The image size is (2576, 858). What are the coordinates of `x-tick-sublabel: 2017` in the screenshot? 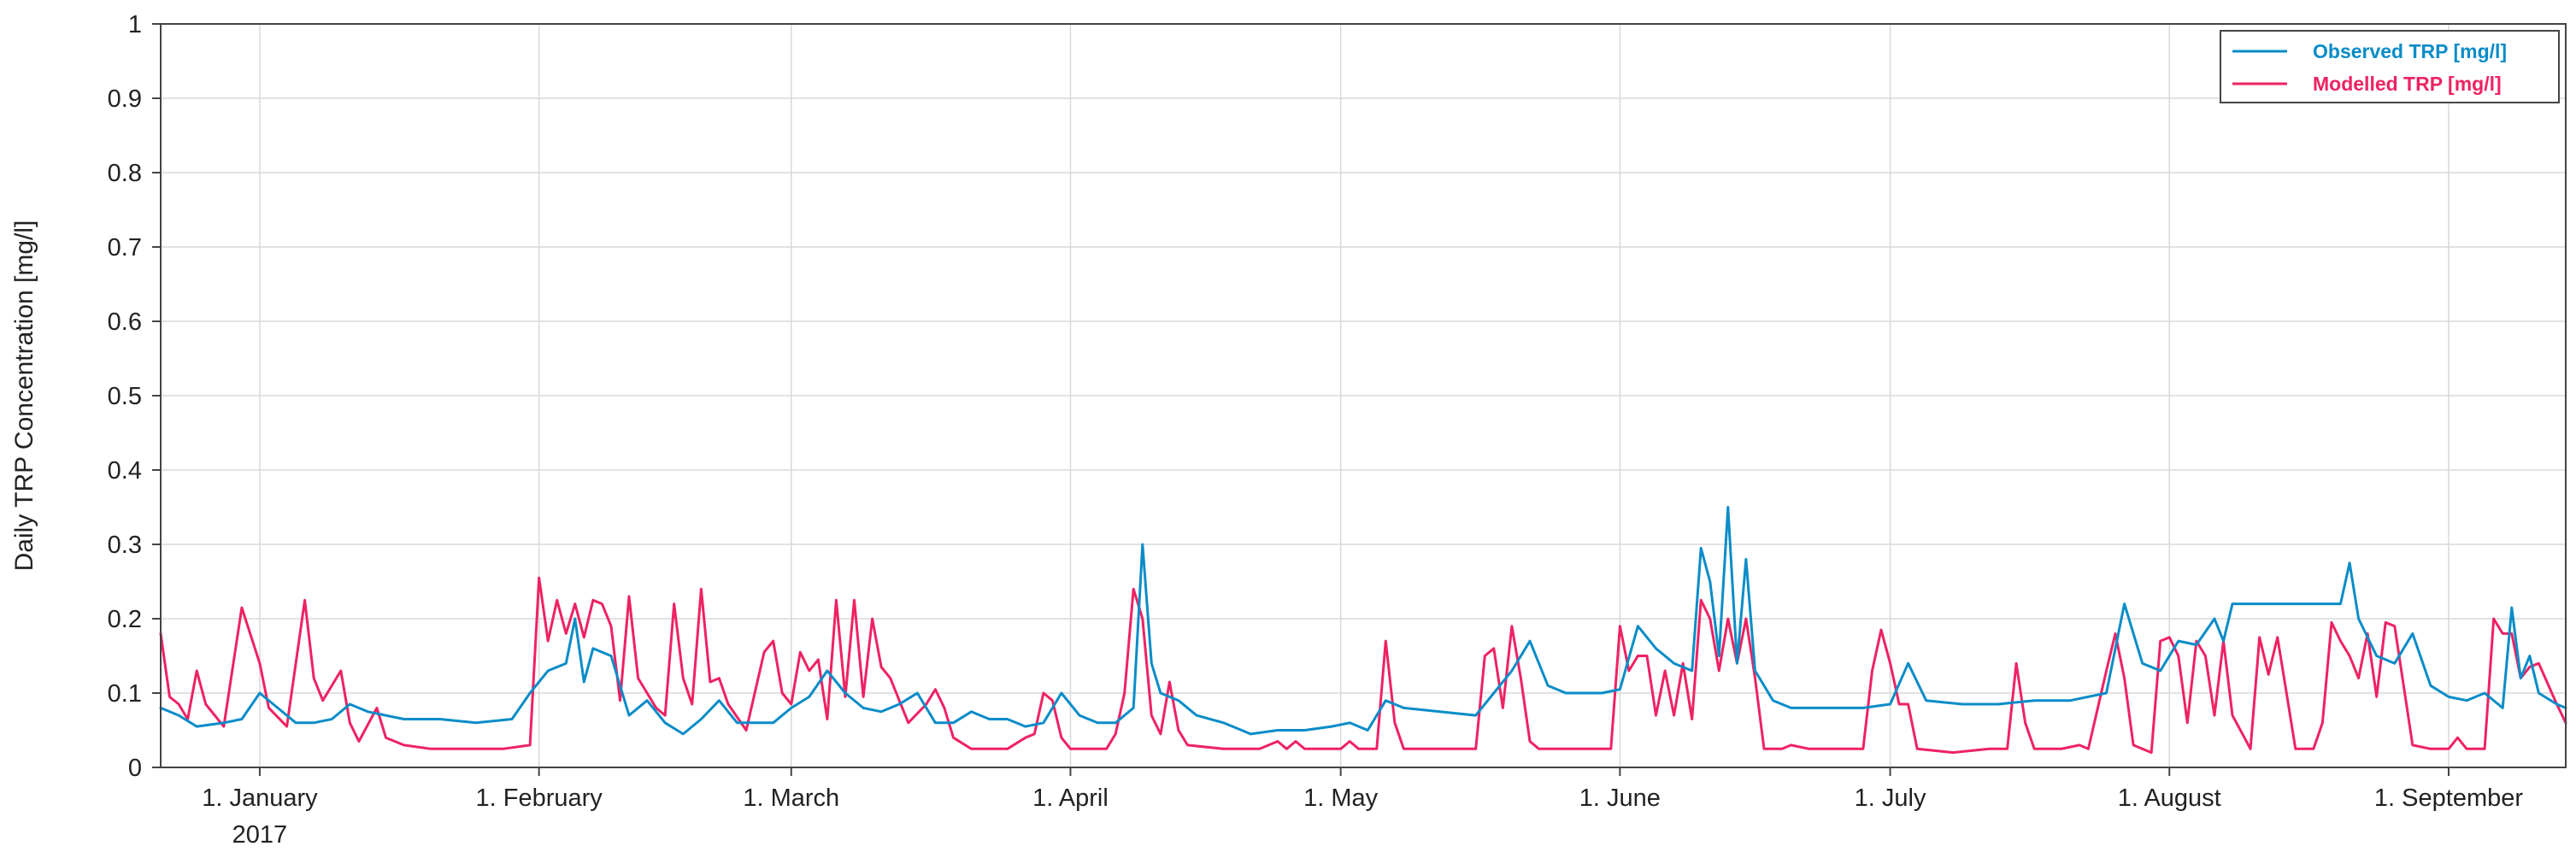 It's located at (260, 835).